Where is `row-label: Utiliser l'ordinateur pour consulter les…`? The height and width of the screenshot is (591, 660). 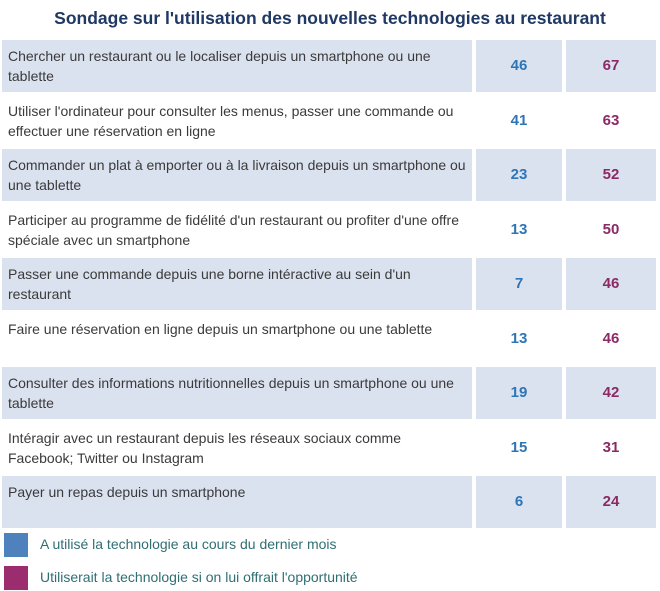
row-label: Utiliser l'ordinateur pour consulter les… is located at coordinates (231, 120).